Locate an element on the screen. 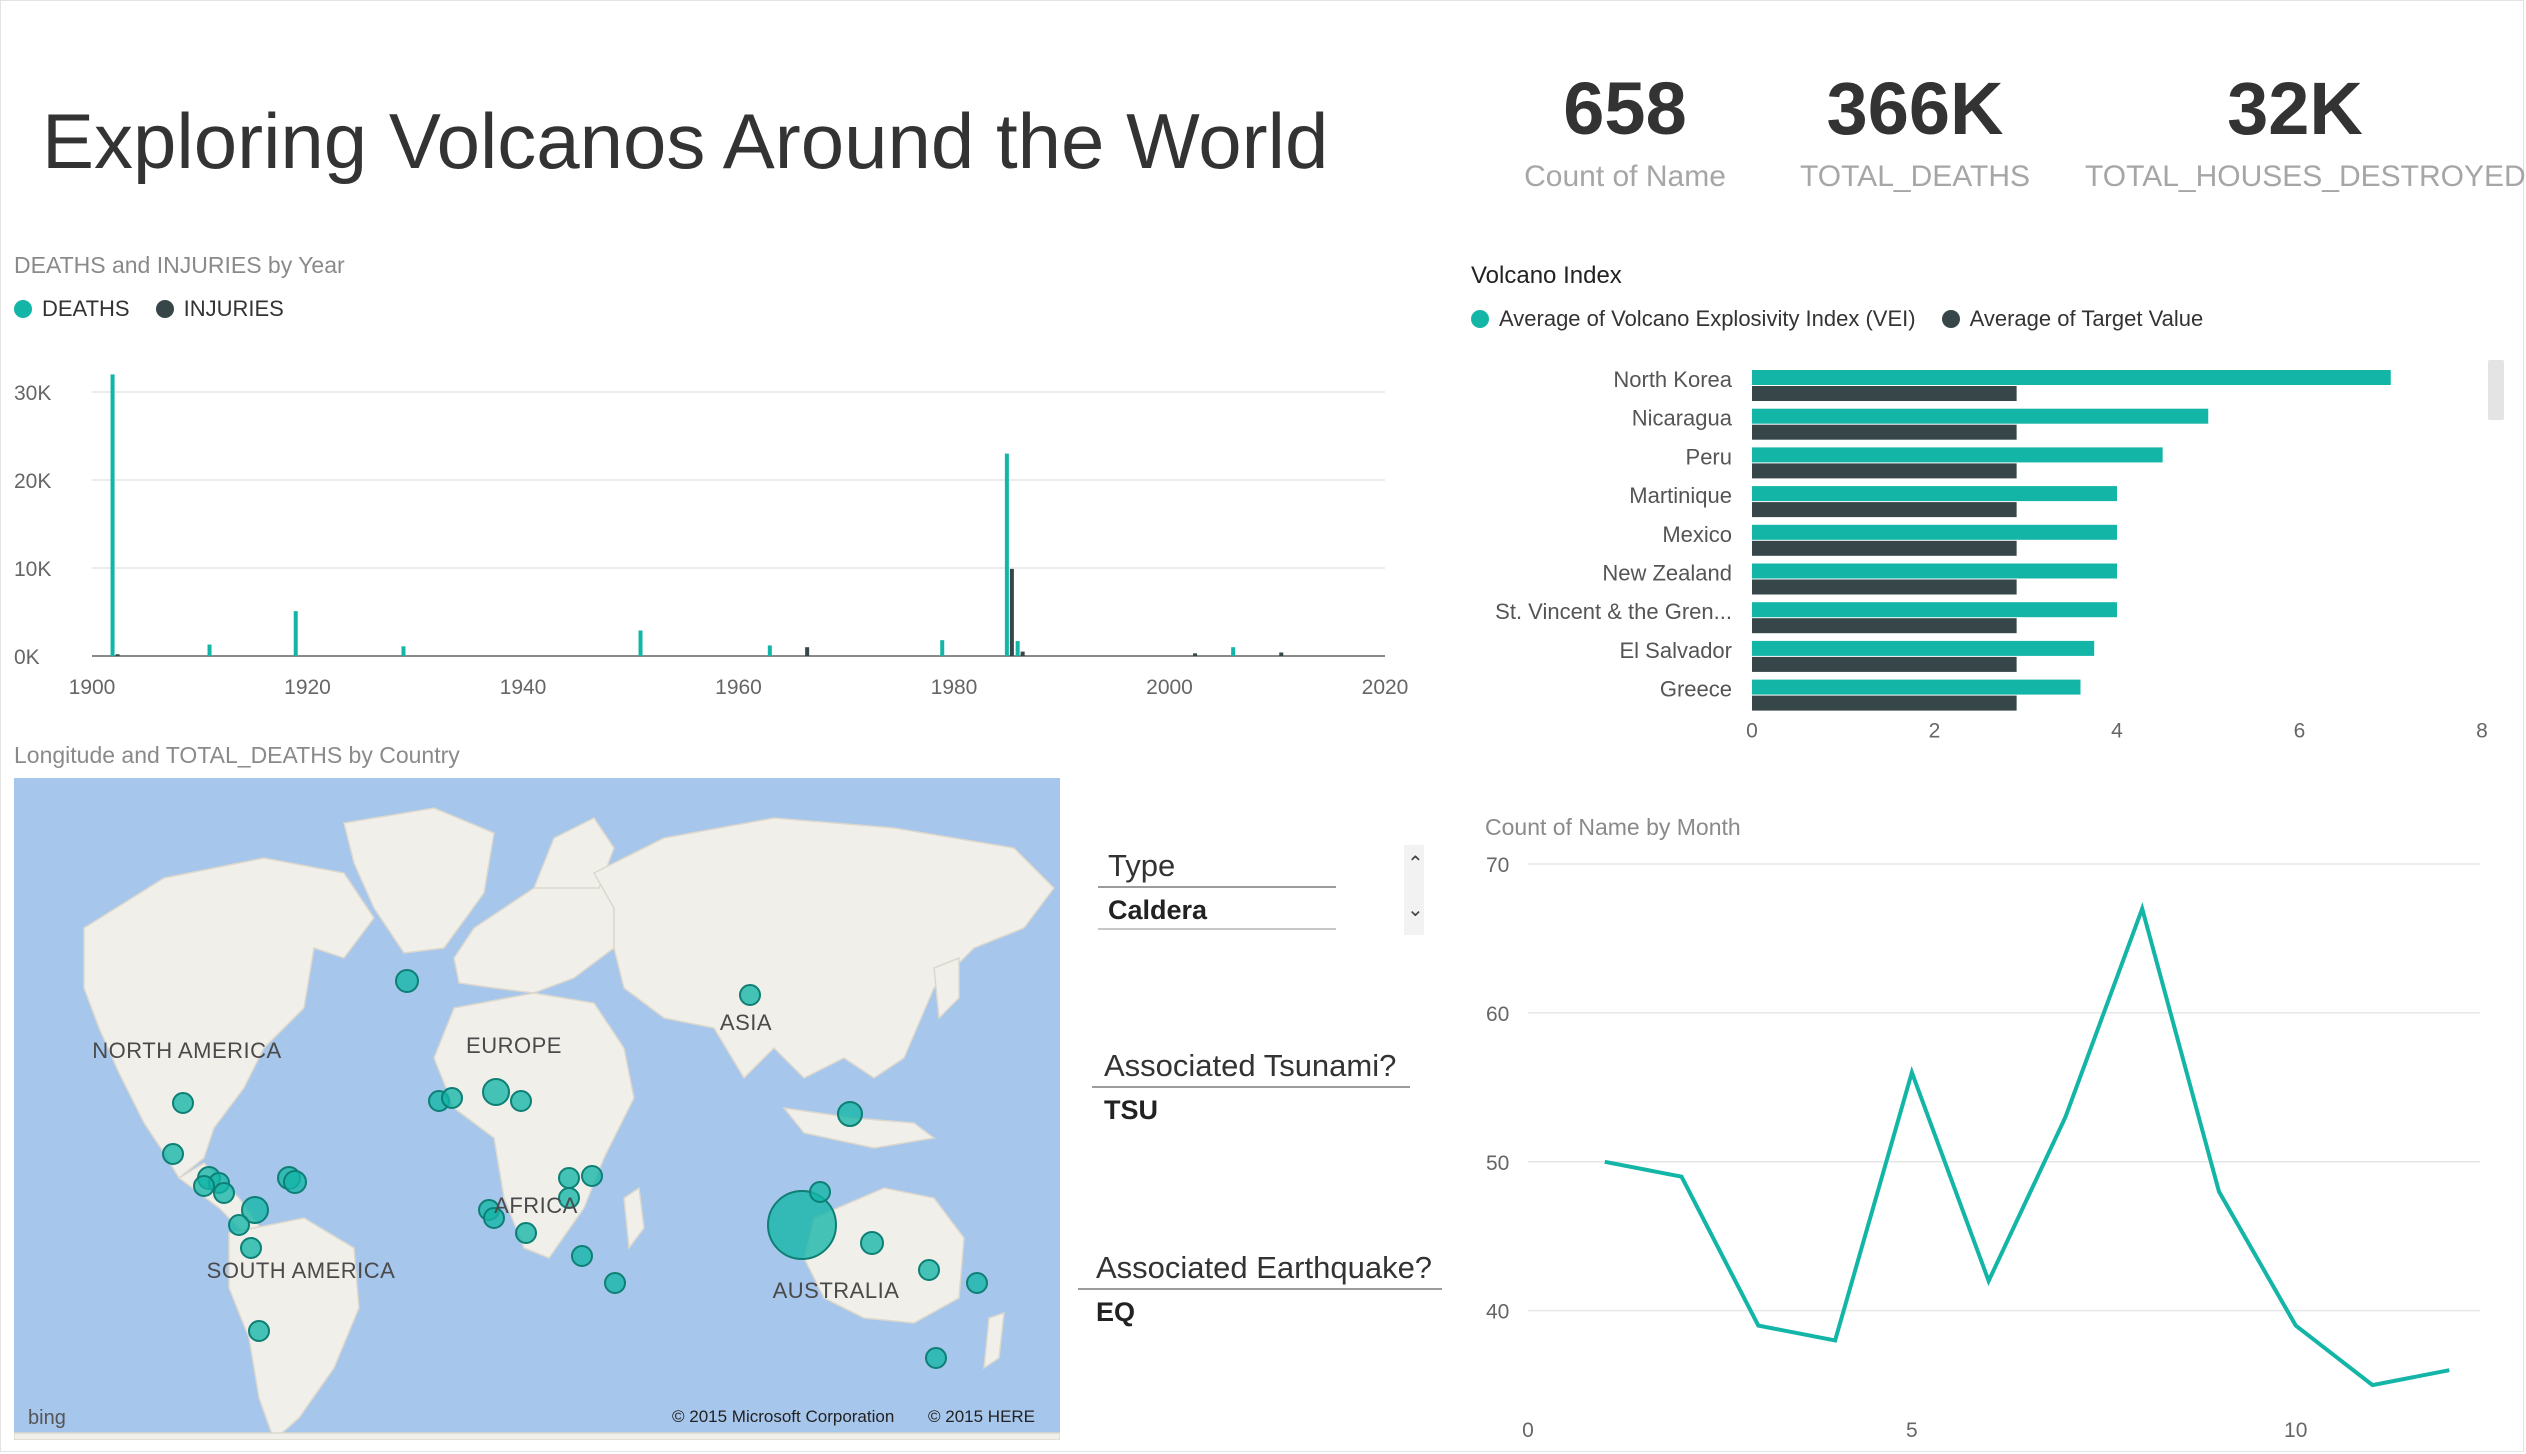  scandinavia-landmass is located at coordinates (573, 853).